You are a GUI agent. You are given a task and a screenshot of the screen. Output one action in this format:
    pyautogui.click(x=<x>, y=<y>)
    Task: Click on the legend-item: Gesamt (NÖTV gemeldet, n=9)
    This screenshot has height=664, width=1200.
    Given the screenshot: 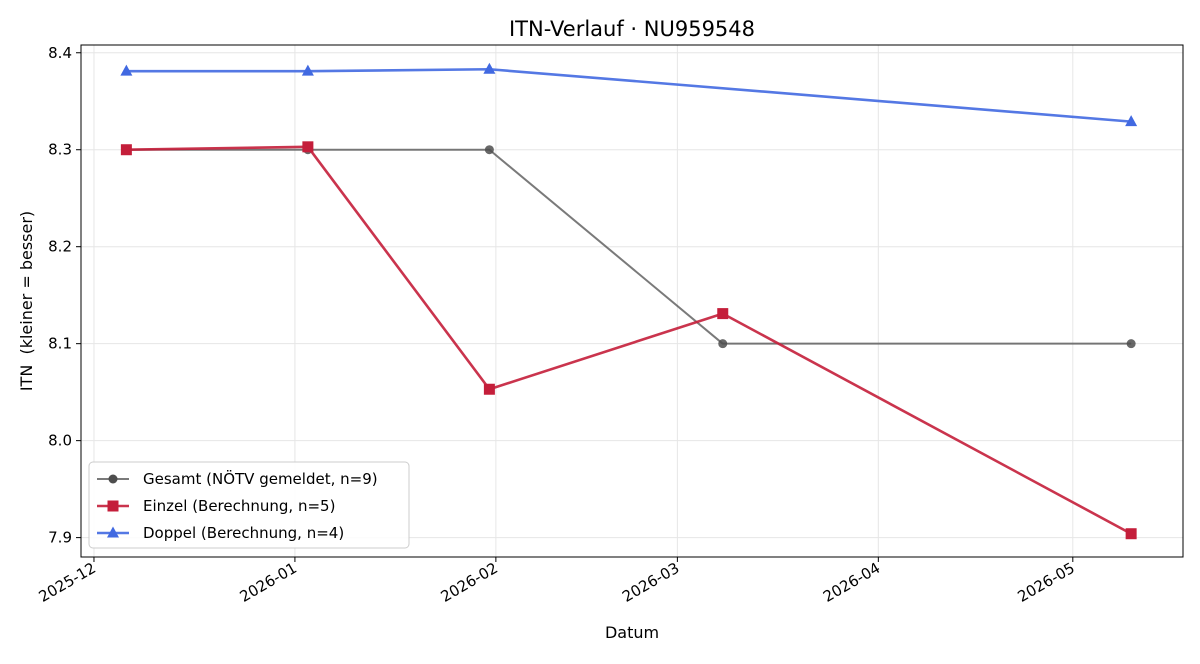 What is the action you would take?
    pyautogui.click(x=237, y=478)
    